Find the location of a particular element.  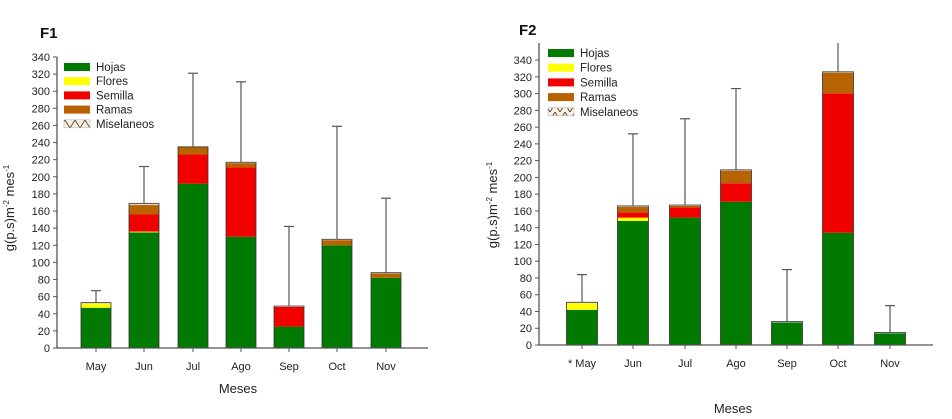

bar-stack-ago is located at coordinates (736, 216).